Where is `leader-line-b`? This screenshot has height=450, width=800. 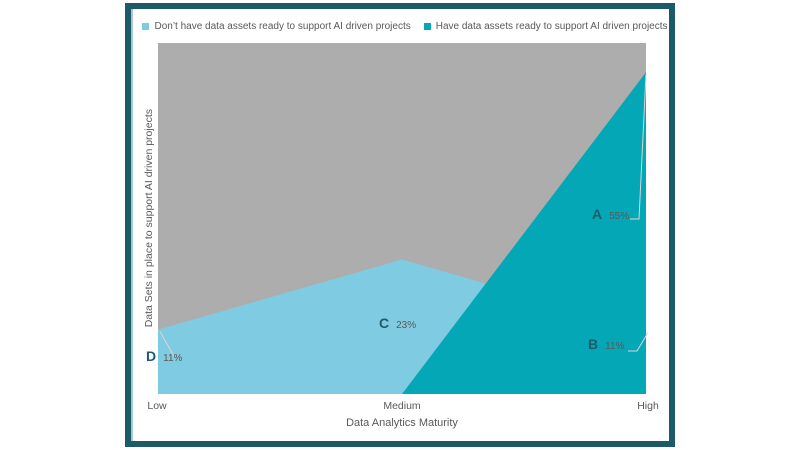
leader-line-b is located at coordinates (638, 342).